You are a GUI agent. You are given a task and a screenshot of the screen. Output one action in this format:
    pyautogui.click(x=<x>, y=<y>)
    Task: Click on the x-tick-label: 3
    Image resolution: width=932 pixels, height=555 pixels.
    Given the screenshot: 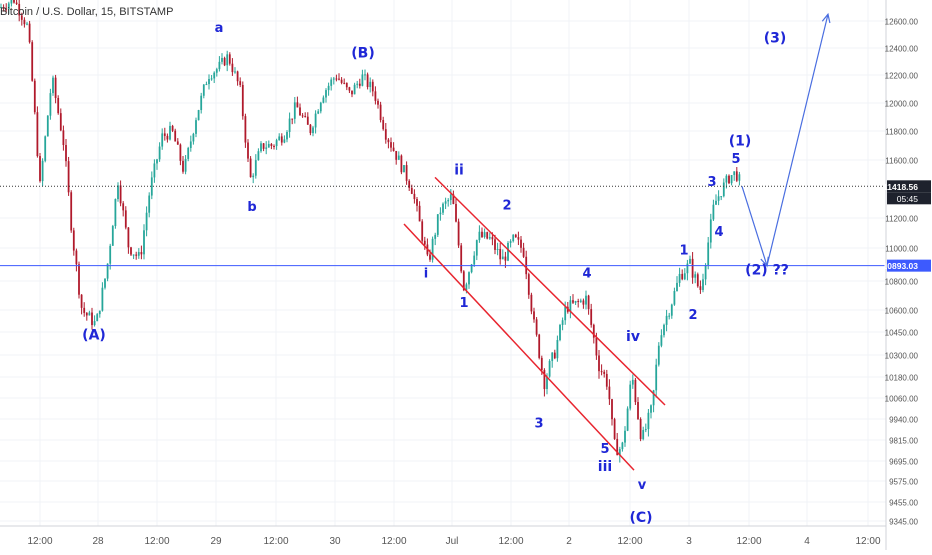 What is the action you would take?
    pyautogui.click(x=689, y=541)
    